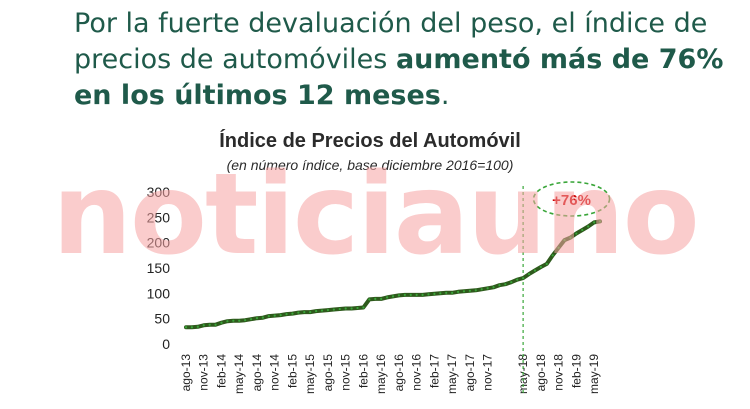 The image size is (750, 409). I want to click on y-tick-label: 300, so click(159, 192).